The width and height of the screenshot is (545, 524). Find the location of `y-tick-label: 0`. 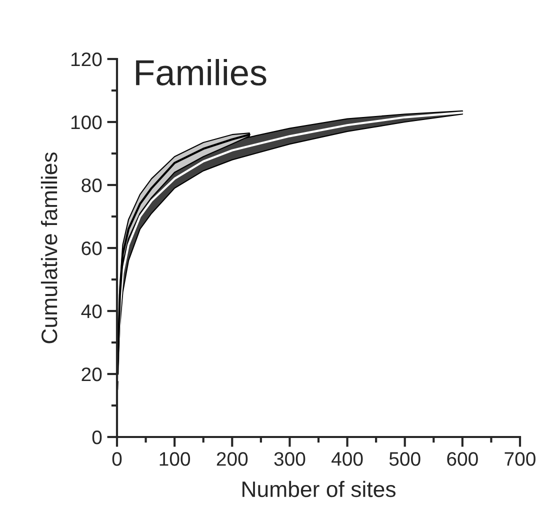

y-tick-label: 0 is located at coordinates (97, 437).